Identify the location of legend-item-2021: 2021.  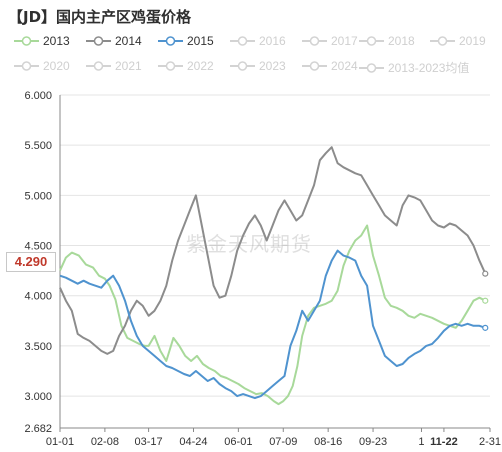
(114, 66).